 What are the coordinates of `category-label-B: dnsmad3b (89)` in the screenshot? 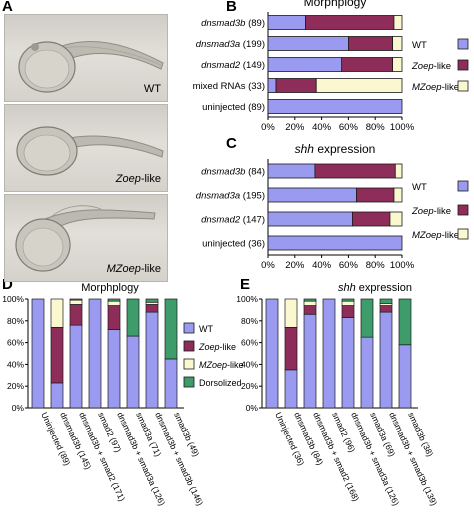 It's located at (233, 23).